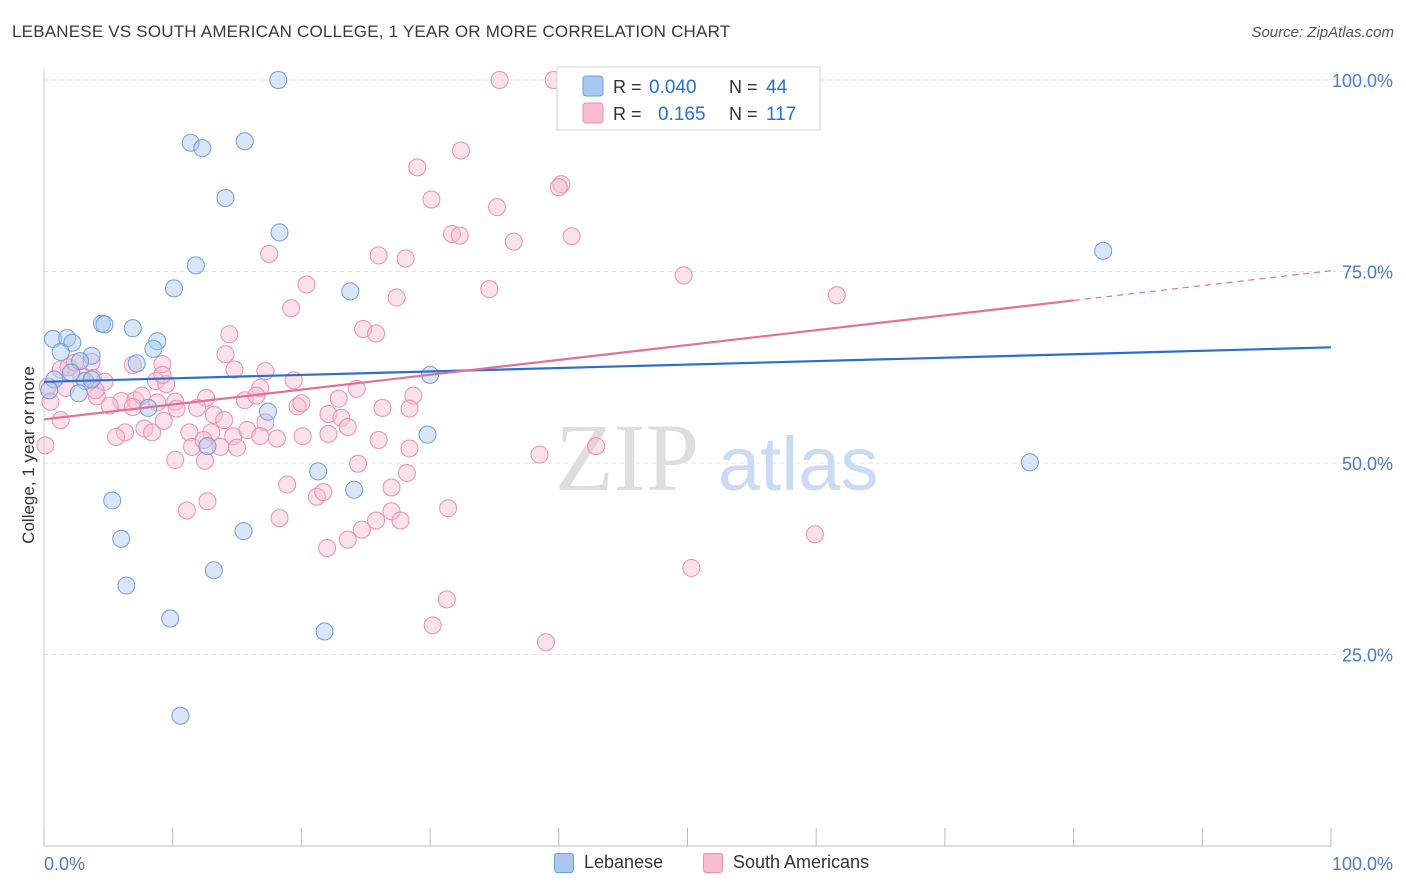 The image size is (1406, 892). What do you see at coordinates (1362, 81) in the screenshot?
I see `y-tick-label: 100.0%` at bounding box center [1362, 81].